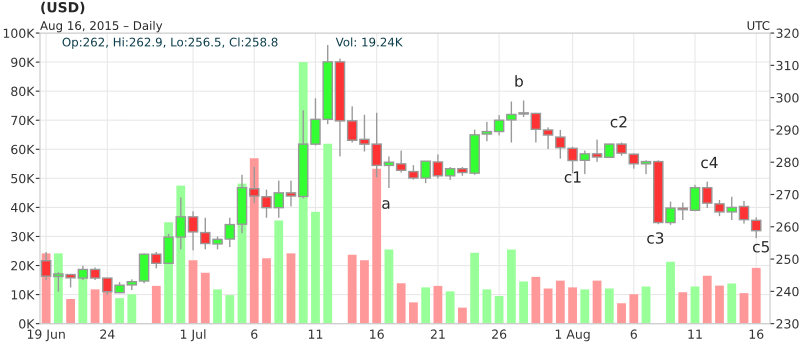 This screenshot has width=800, height=348. What do you see at coordinates (101, 26) in the screenshot?
I see `chart-subtitle: Aug 16, 2015 – Daily` at bounding box center [101, 26].